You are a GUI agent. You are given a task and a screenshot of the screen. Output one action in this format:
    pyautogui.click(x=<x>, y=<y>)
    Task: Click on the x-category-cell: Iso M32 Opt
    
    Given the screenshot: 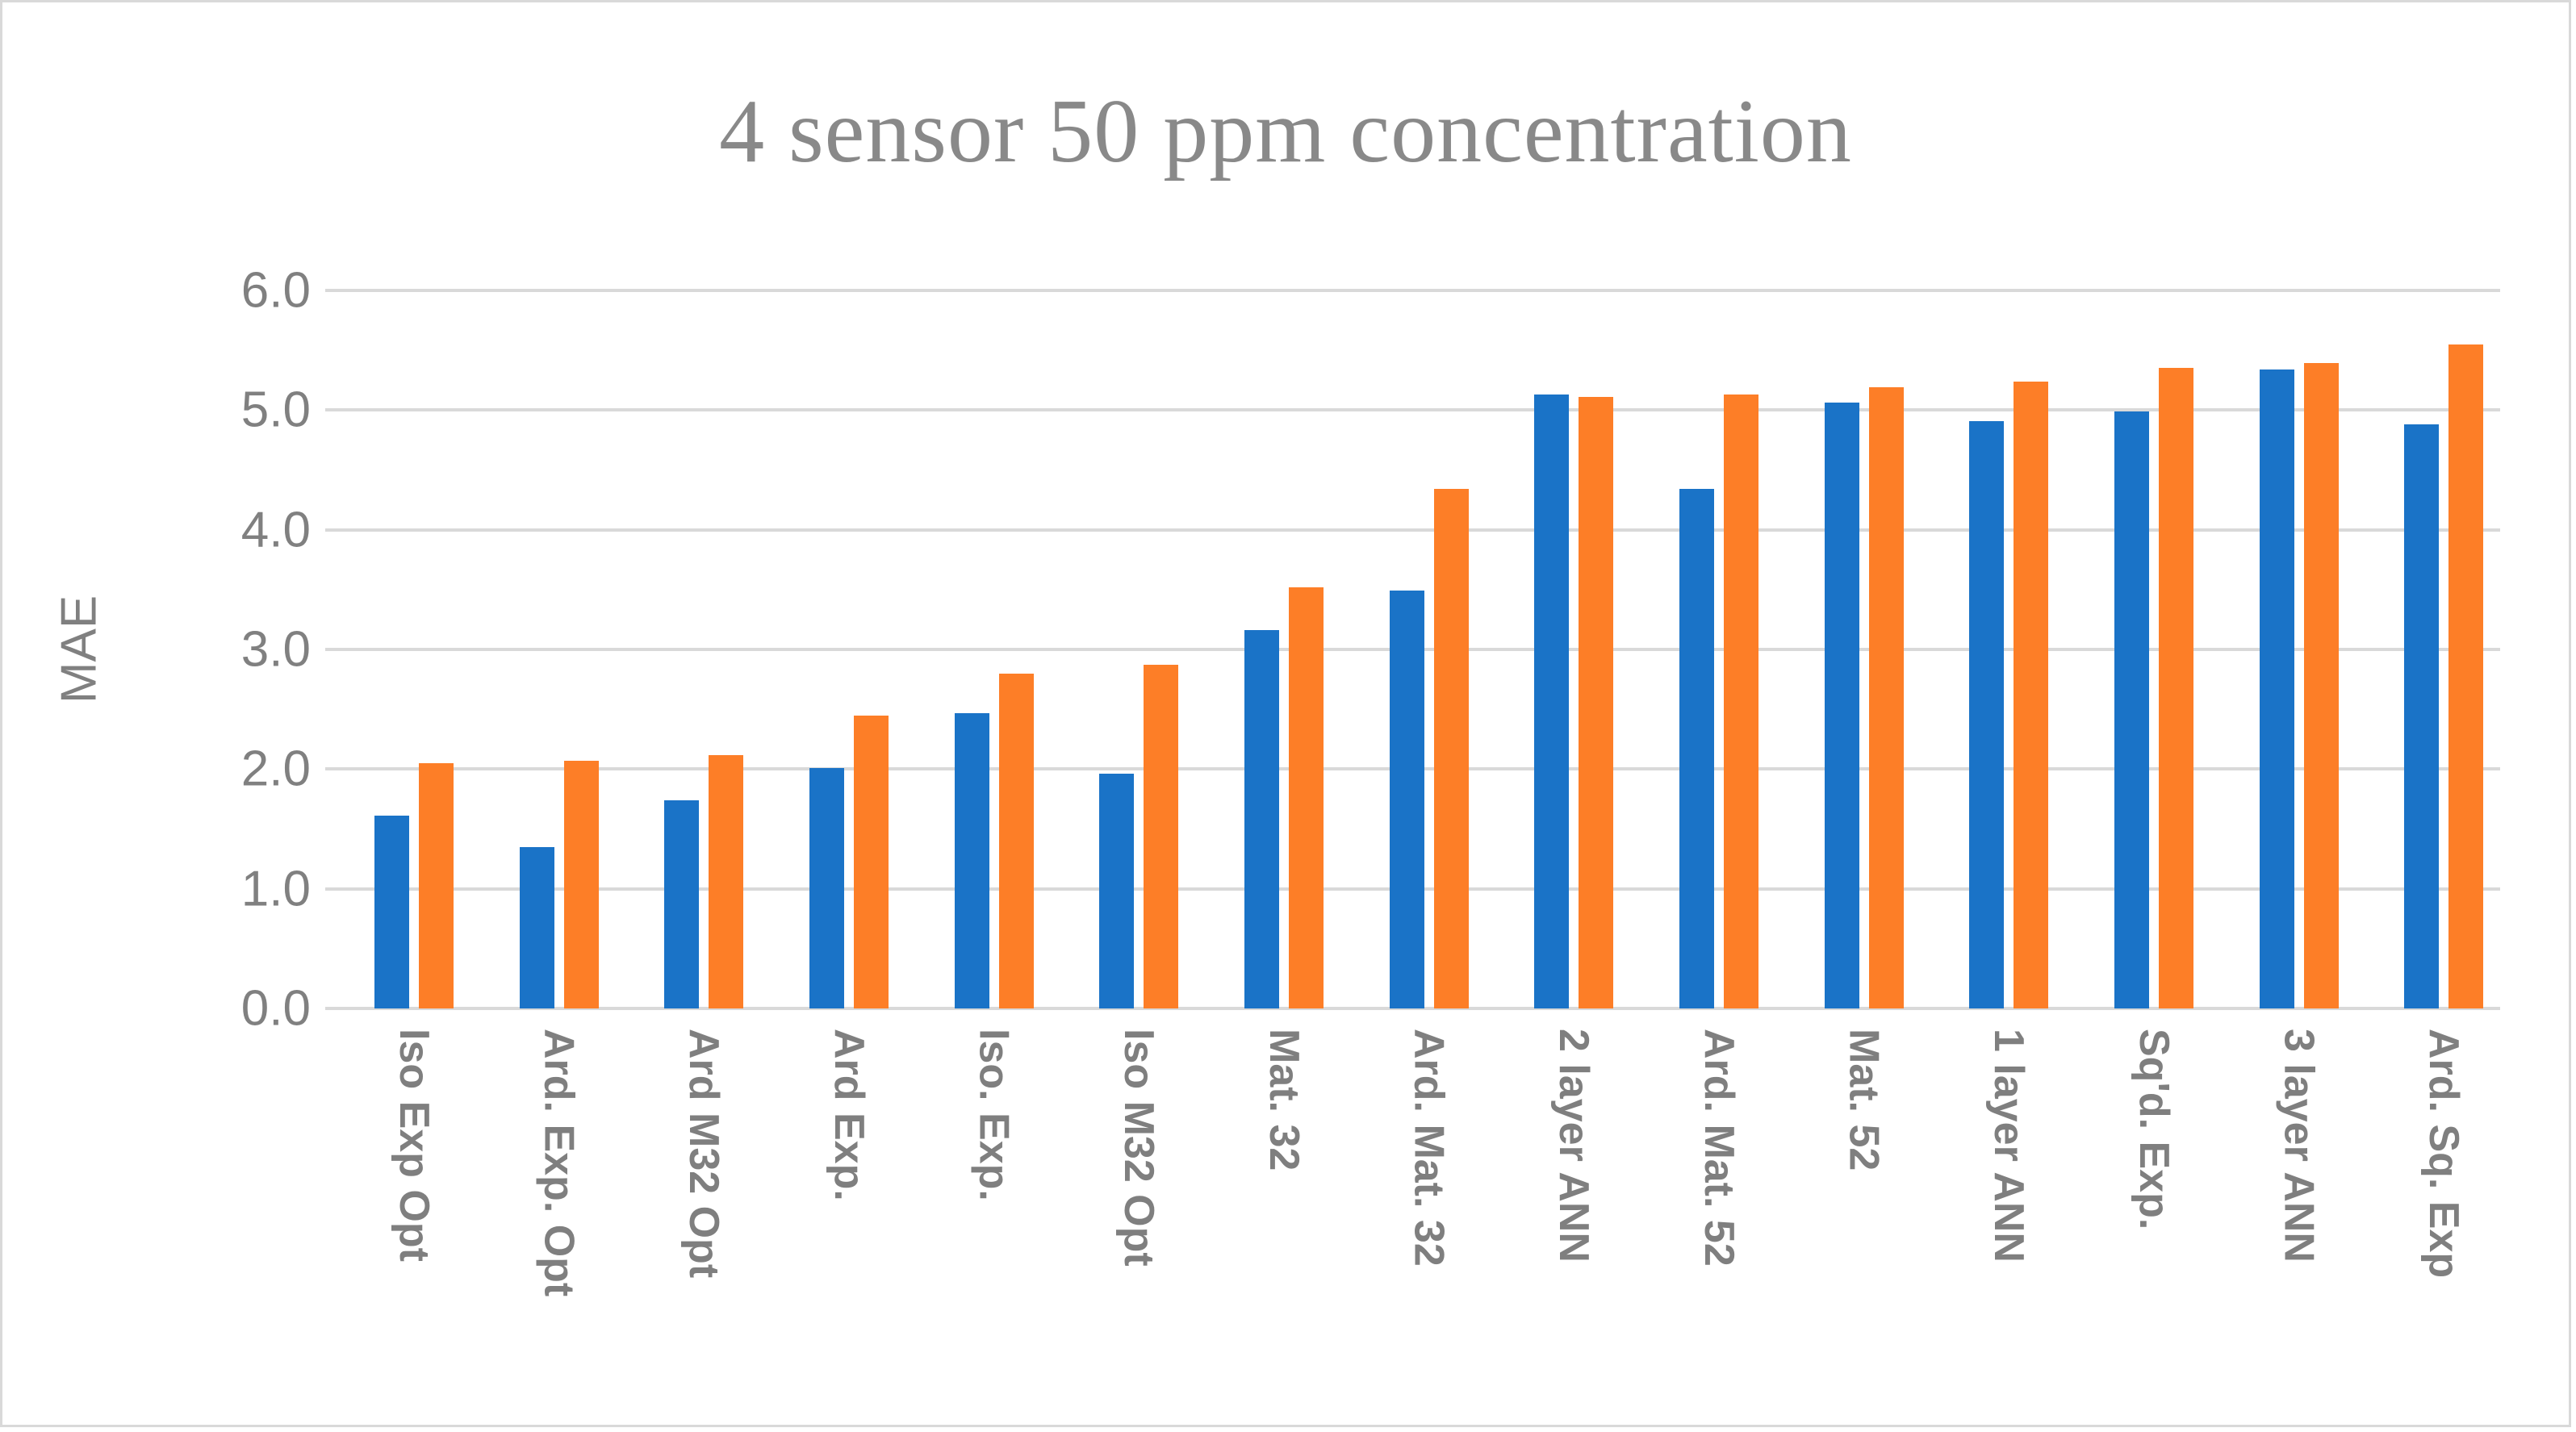 What is the action you would take?
    pyautogui.click(x=1138, y=1218)
    